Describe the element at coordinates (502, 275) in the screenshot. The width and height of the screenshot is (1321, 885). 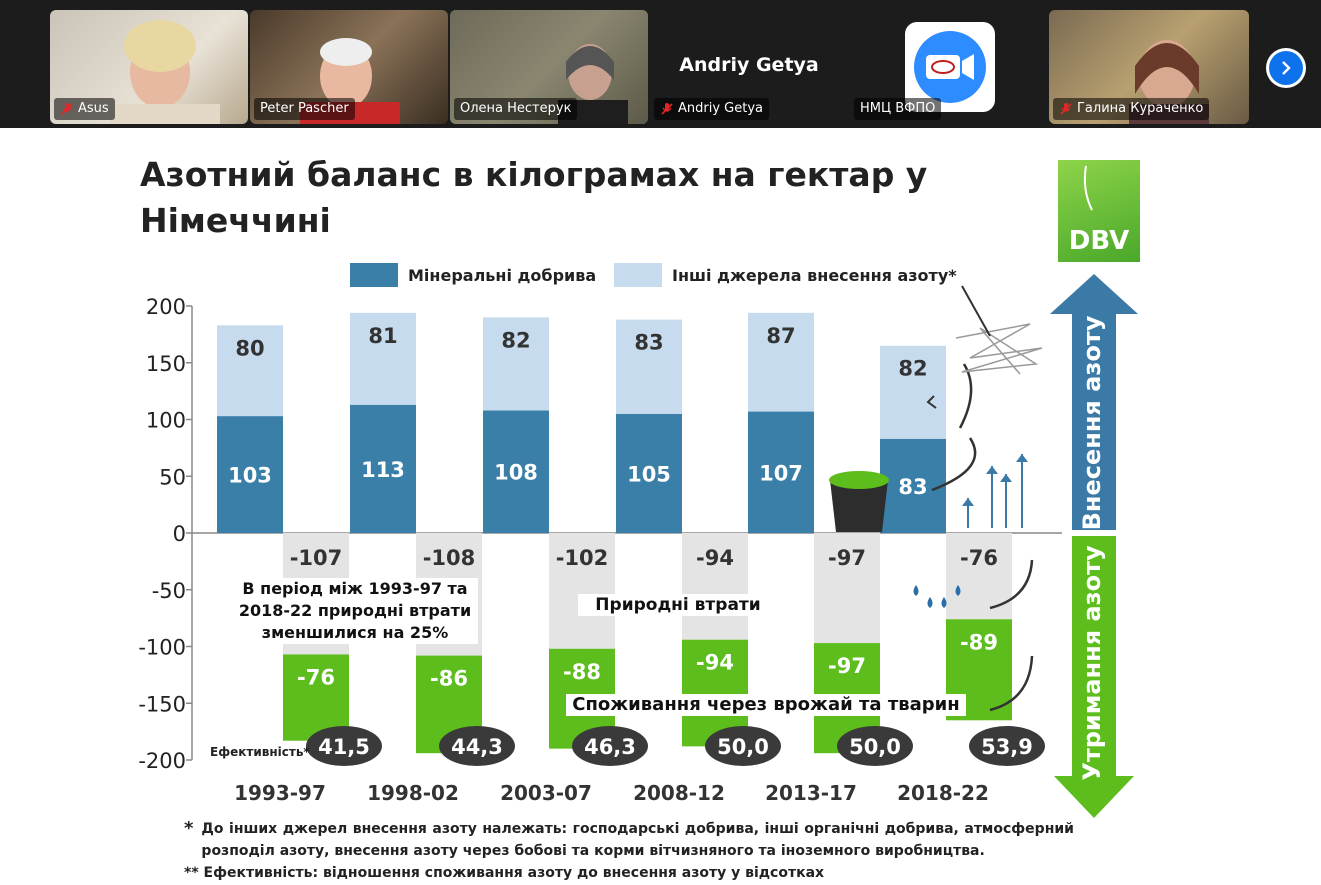
I see `legend-label: Мінеральні добрива` at that location.